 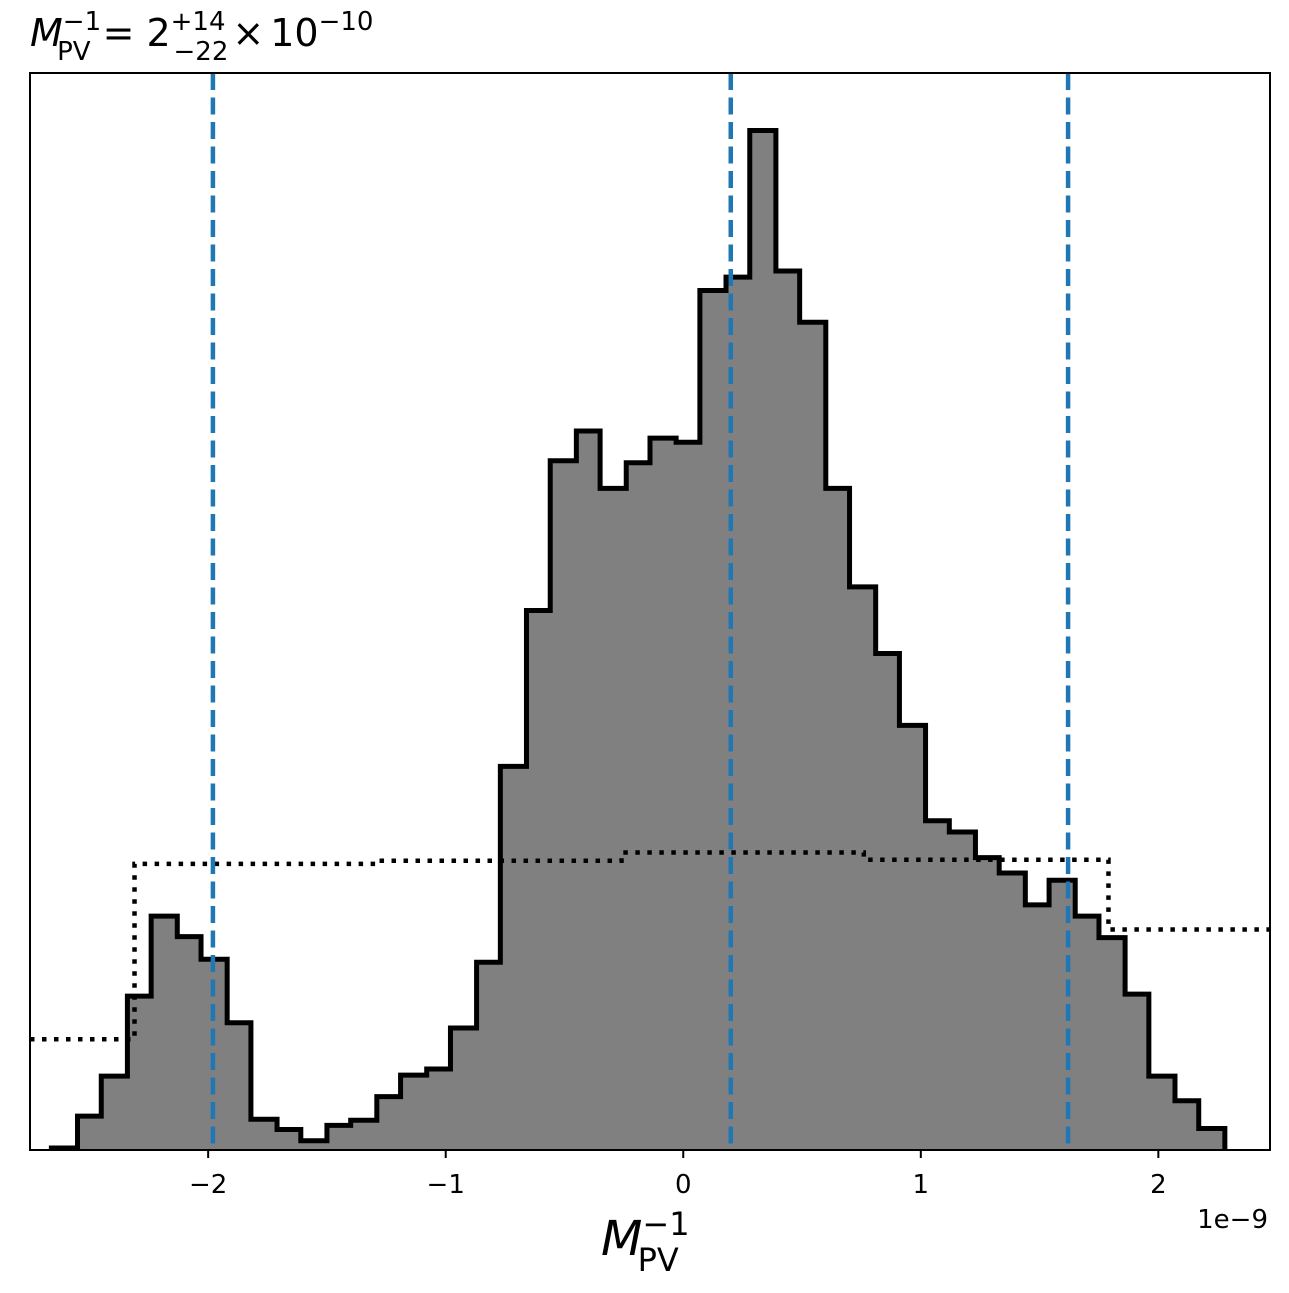 I want to click on title-scale-exp: −10, so click(x=346, y=22).